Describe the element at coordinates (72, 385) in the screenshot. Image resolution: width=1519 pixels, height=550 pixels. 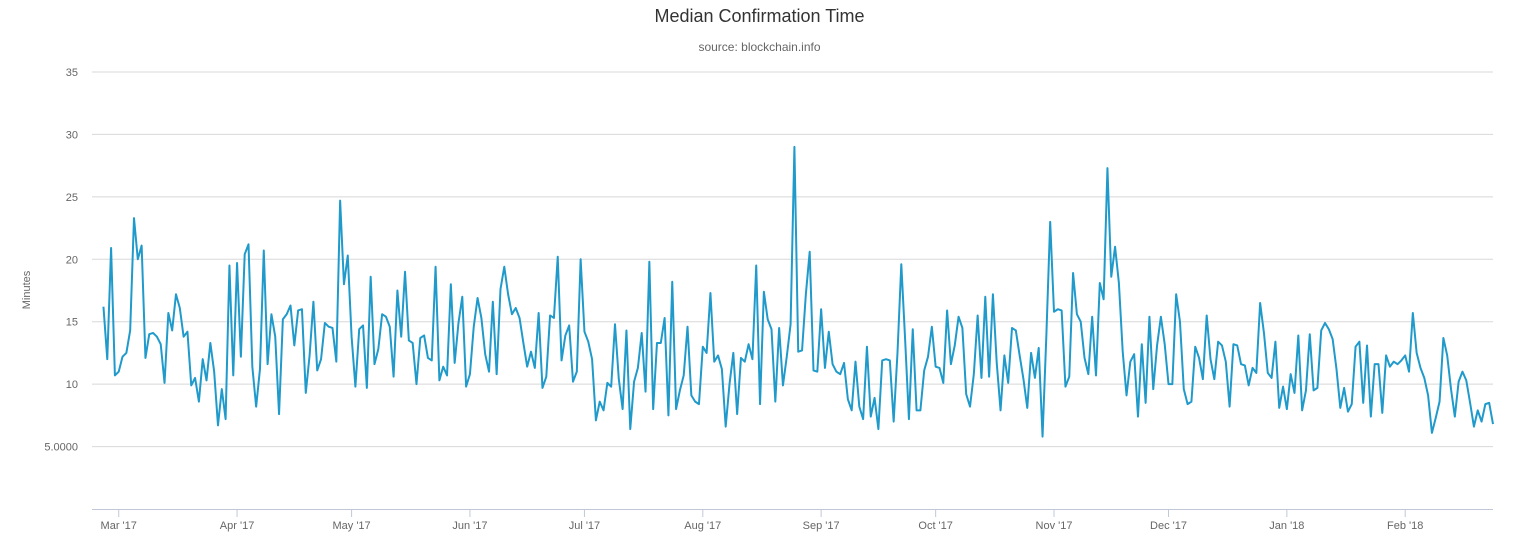
I see `y-tick-label: 10` at that location.